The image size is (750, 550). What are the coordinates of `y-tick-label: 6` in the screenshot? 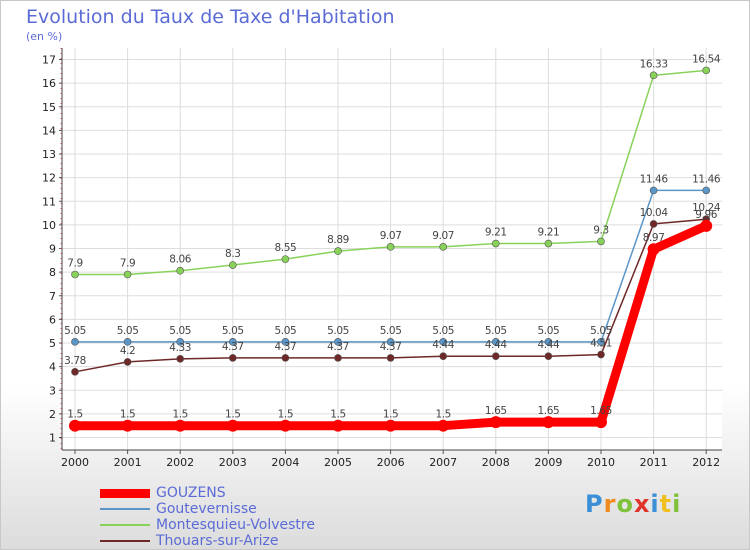 It's located at (52, 319).